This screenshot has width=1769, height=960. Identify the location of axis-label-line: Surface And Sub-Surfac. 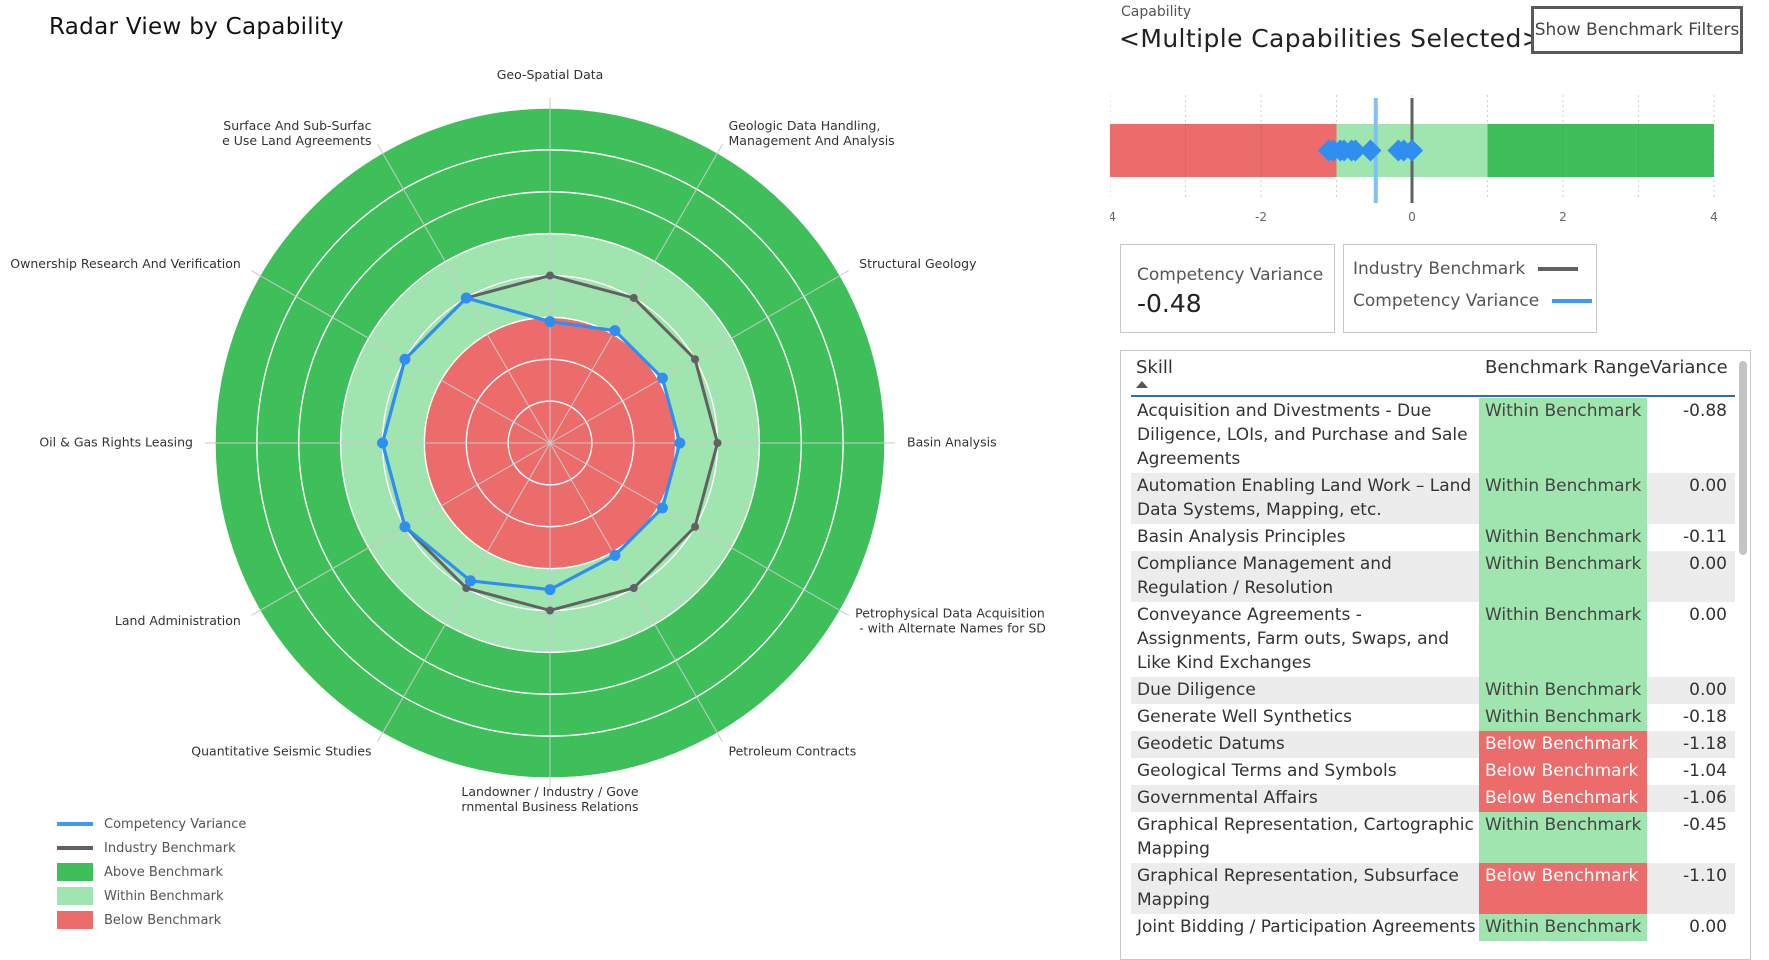
(297, 125).